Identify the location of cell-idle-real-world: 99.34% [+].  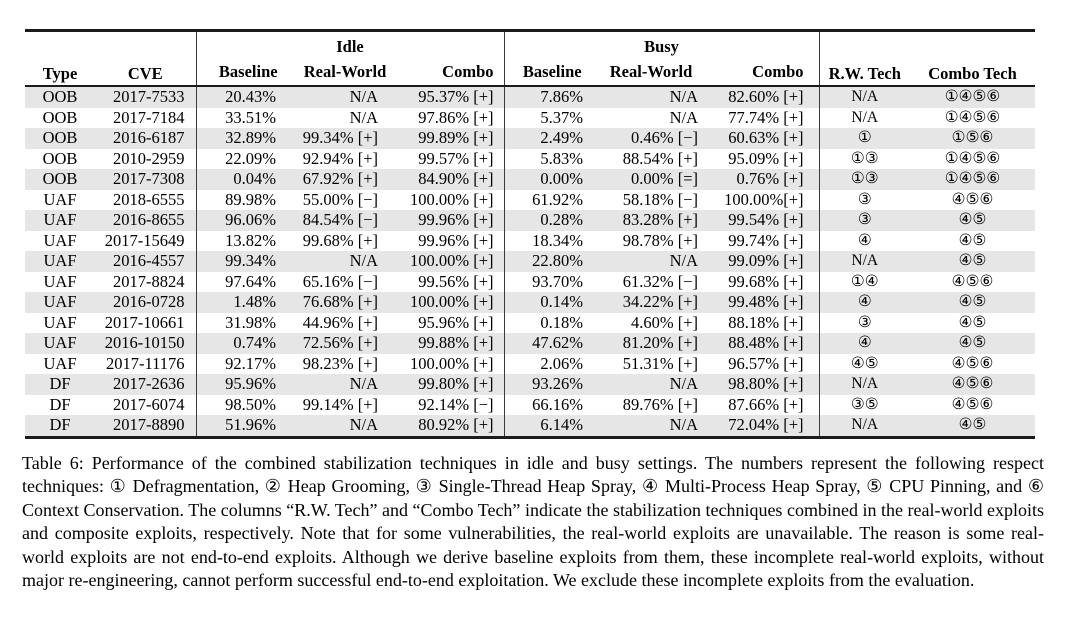
(340, 137).